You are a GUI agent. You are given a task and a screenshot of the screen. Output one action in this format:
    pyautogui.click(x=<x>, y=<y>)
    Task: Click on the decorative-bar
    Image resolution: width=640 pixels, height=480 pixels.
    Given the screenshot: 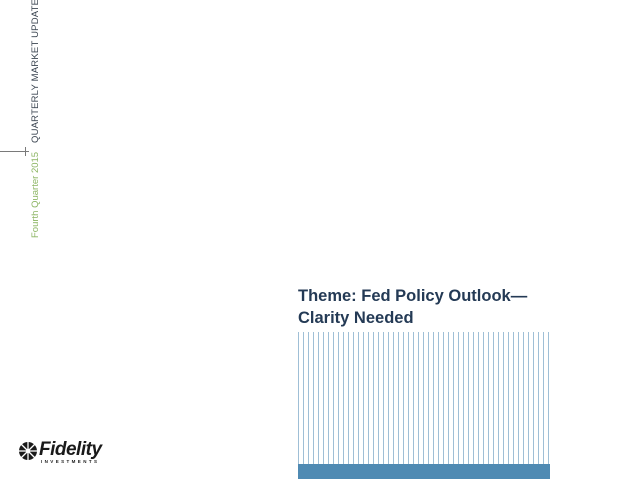 What is the action you would take?
    pyautogui.click(x=424, y=471)
    